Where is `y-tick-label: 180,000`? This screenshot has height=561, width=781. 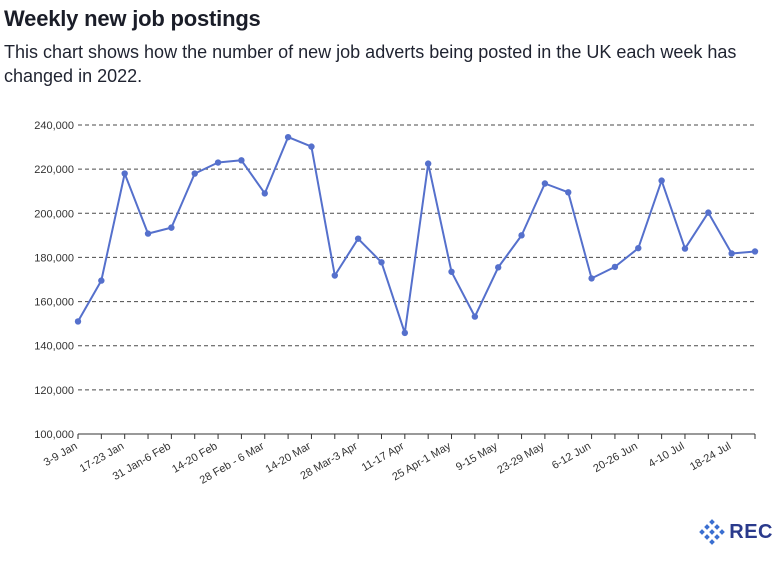 y-tick-label: 180,000 is located at coordinates (54, 258).